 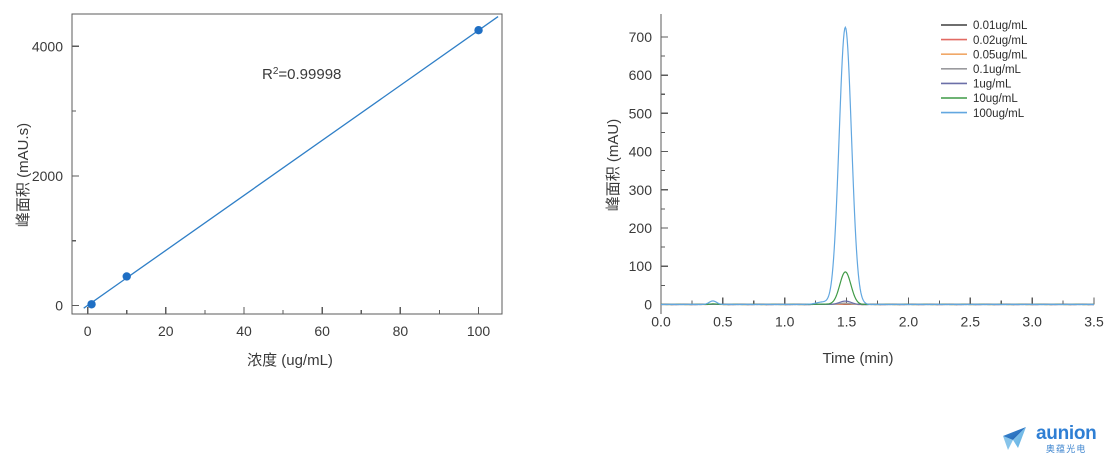 I want to click on legend-label: 100ug/mL, so click(x=999, y=114).